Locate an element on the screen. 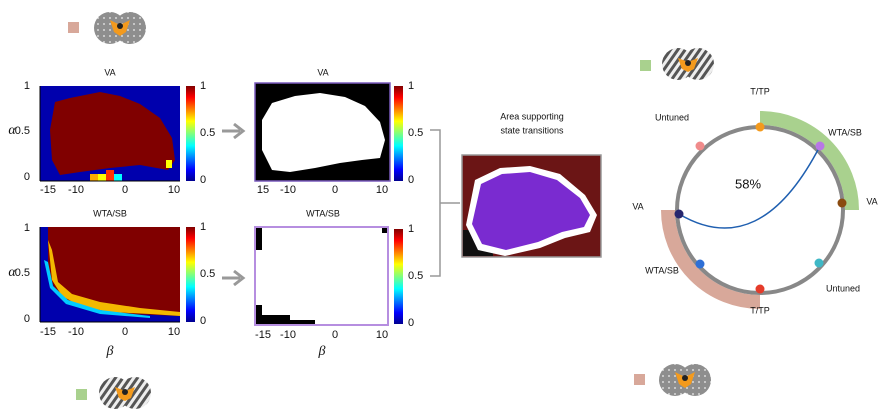 This screenshot has height=410, width=887. x-tick-label: 15 is located at coordinates (263, 190).